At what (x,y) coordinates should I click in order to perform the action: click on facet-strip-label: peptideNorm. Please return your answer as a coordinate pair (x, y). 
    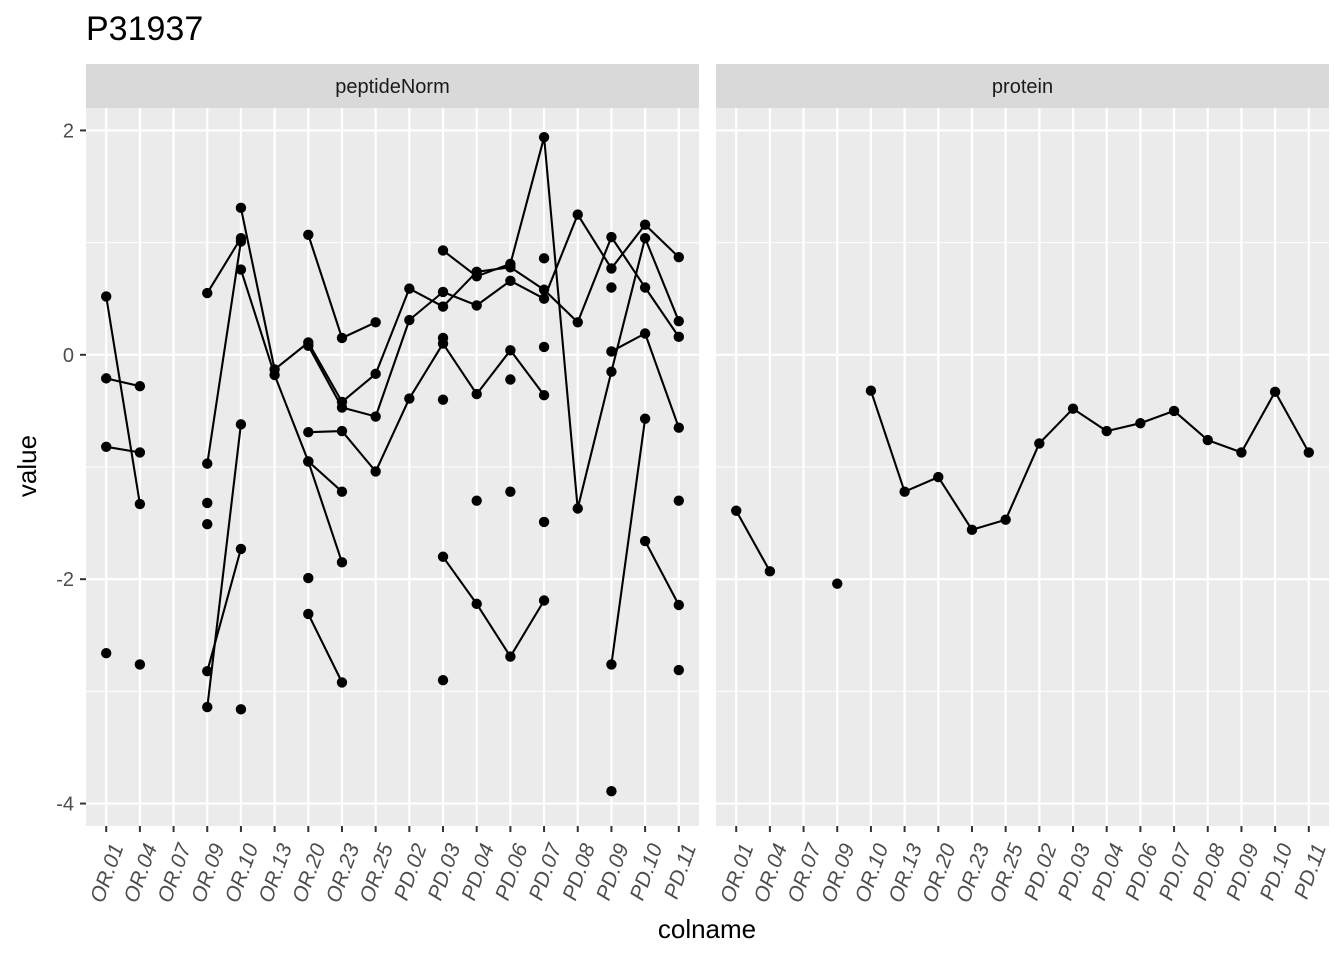
    Looking at the image, I should click on (392, 87).